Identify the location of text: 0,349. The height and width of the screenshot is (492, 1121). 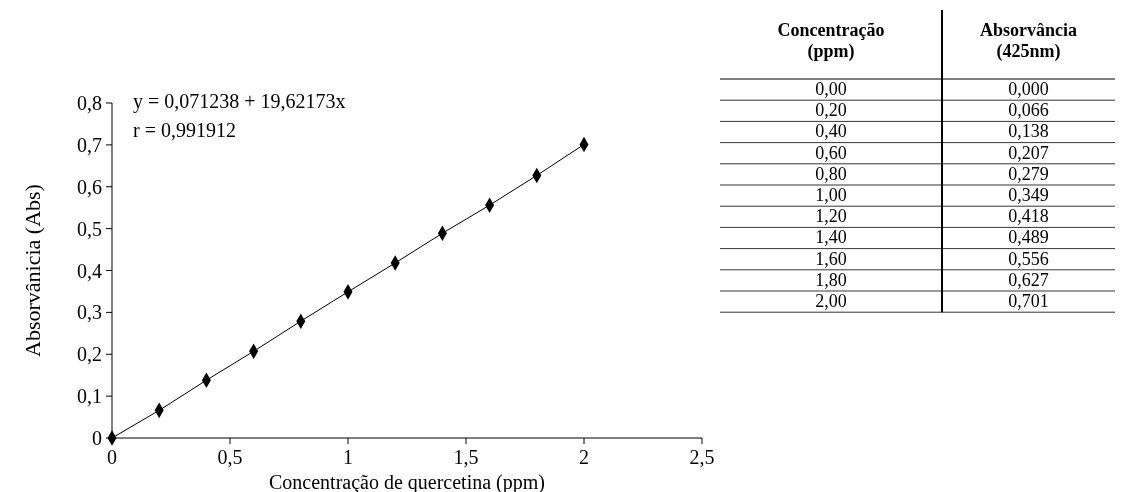
(1028, 195).